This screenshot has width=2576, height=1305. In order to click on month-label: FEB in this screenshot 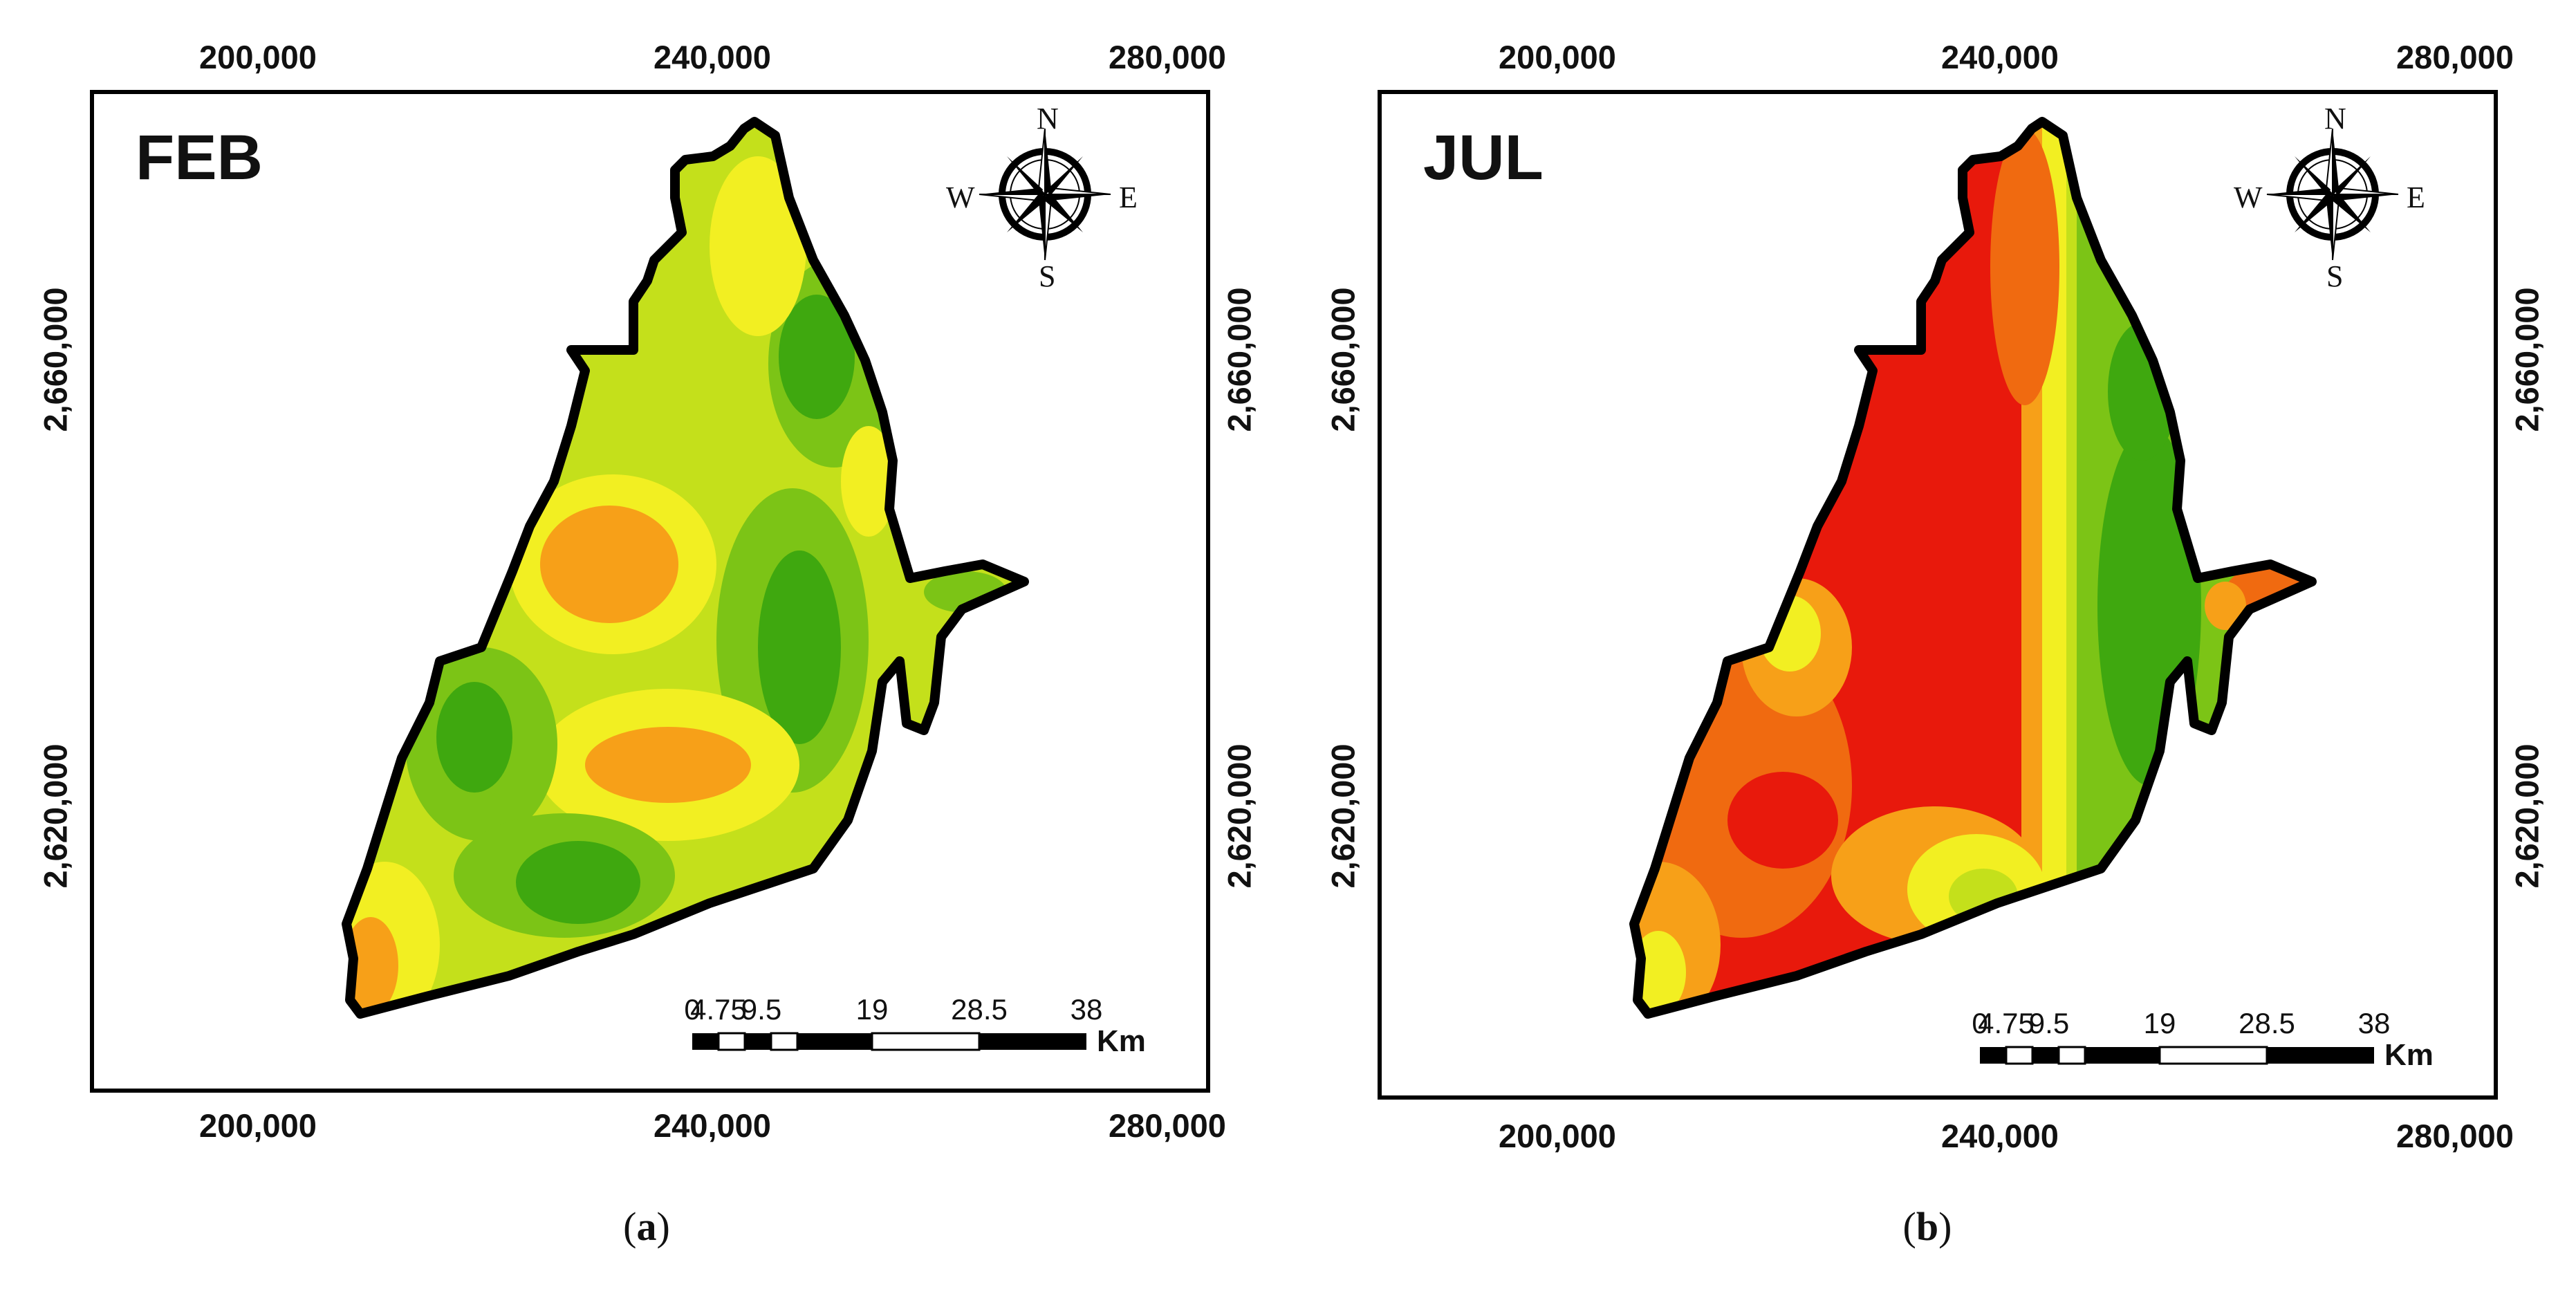, I will do `click(200, 157)`.